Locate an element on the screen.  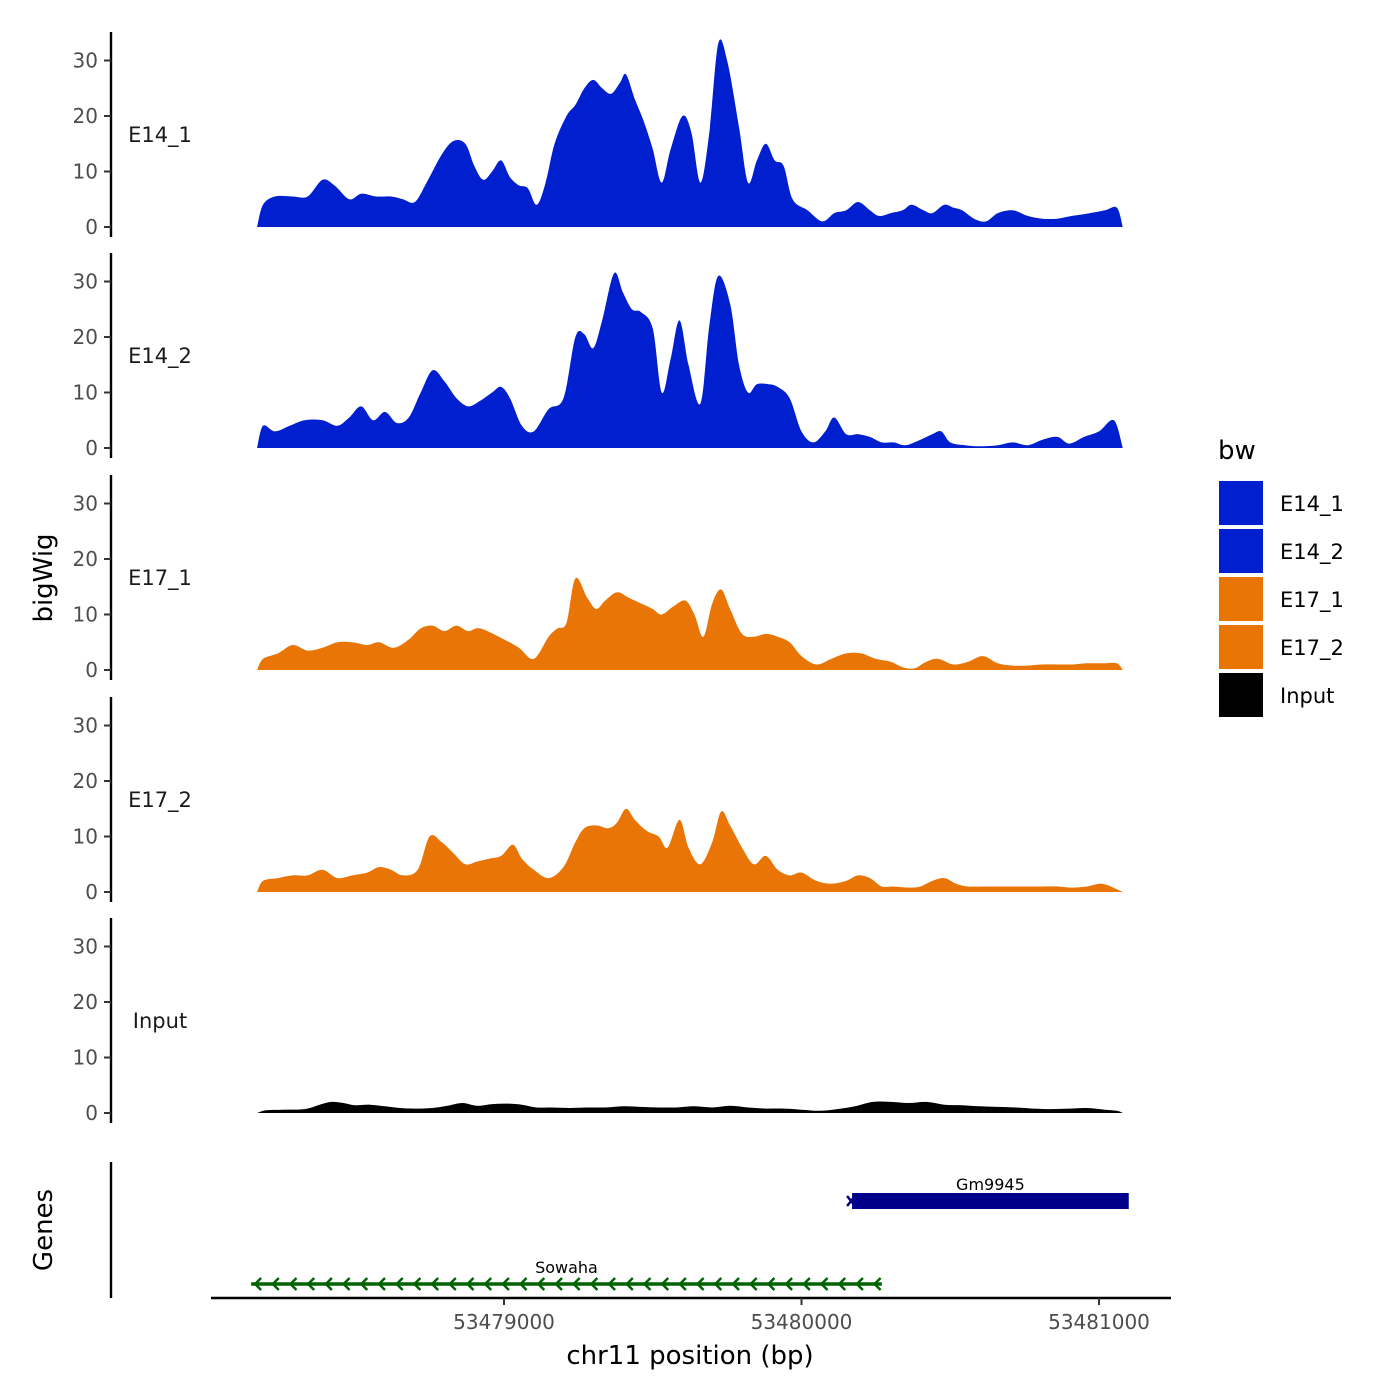
track-E14_2: 0 10 20 30 E14_2 is located at coordinates (598, 356).